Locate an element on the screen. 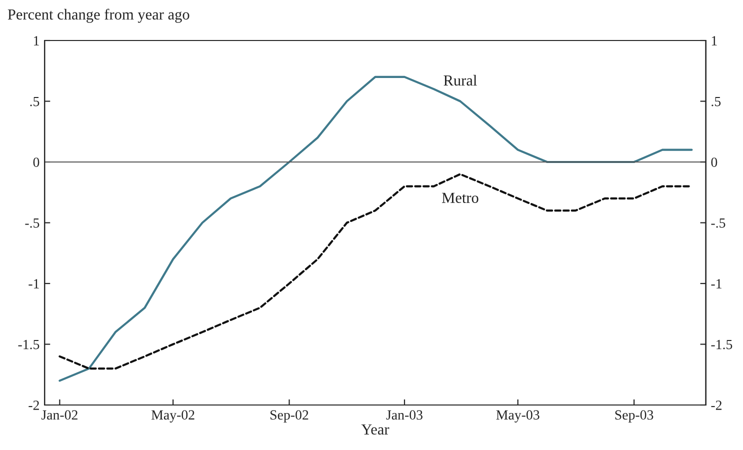  x-tick-label: May-02 is located at coordinates (172, 416).